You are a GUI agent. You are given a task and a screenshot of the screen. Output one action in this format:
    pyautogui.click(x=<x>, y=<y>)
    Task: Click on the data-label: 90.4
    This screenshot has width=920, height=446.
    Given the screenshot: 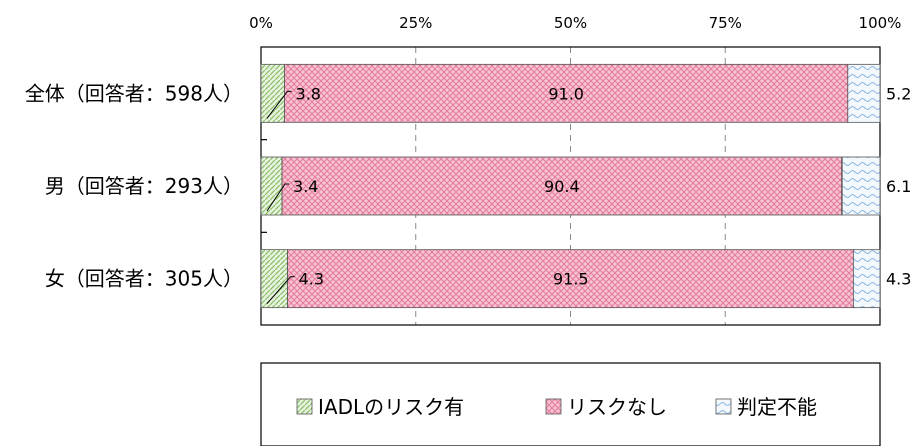 What is the action you would take?
    pyautogui.click(x=562, y=186)
    